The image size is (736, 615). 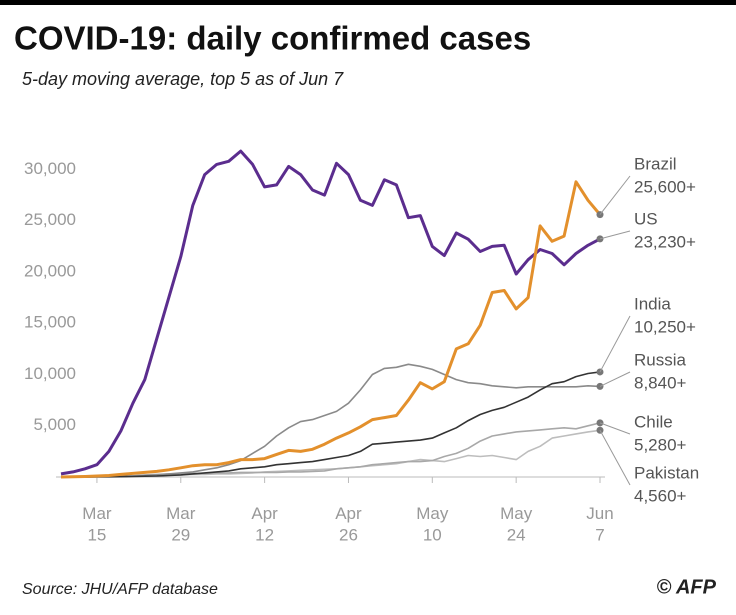 What do you see at coordinates (660, 444) in the screenshot?
I see `end-label: 5,280+` at bounding box center [660, 444].